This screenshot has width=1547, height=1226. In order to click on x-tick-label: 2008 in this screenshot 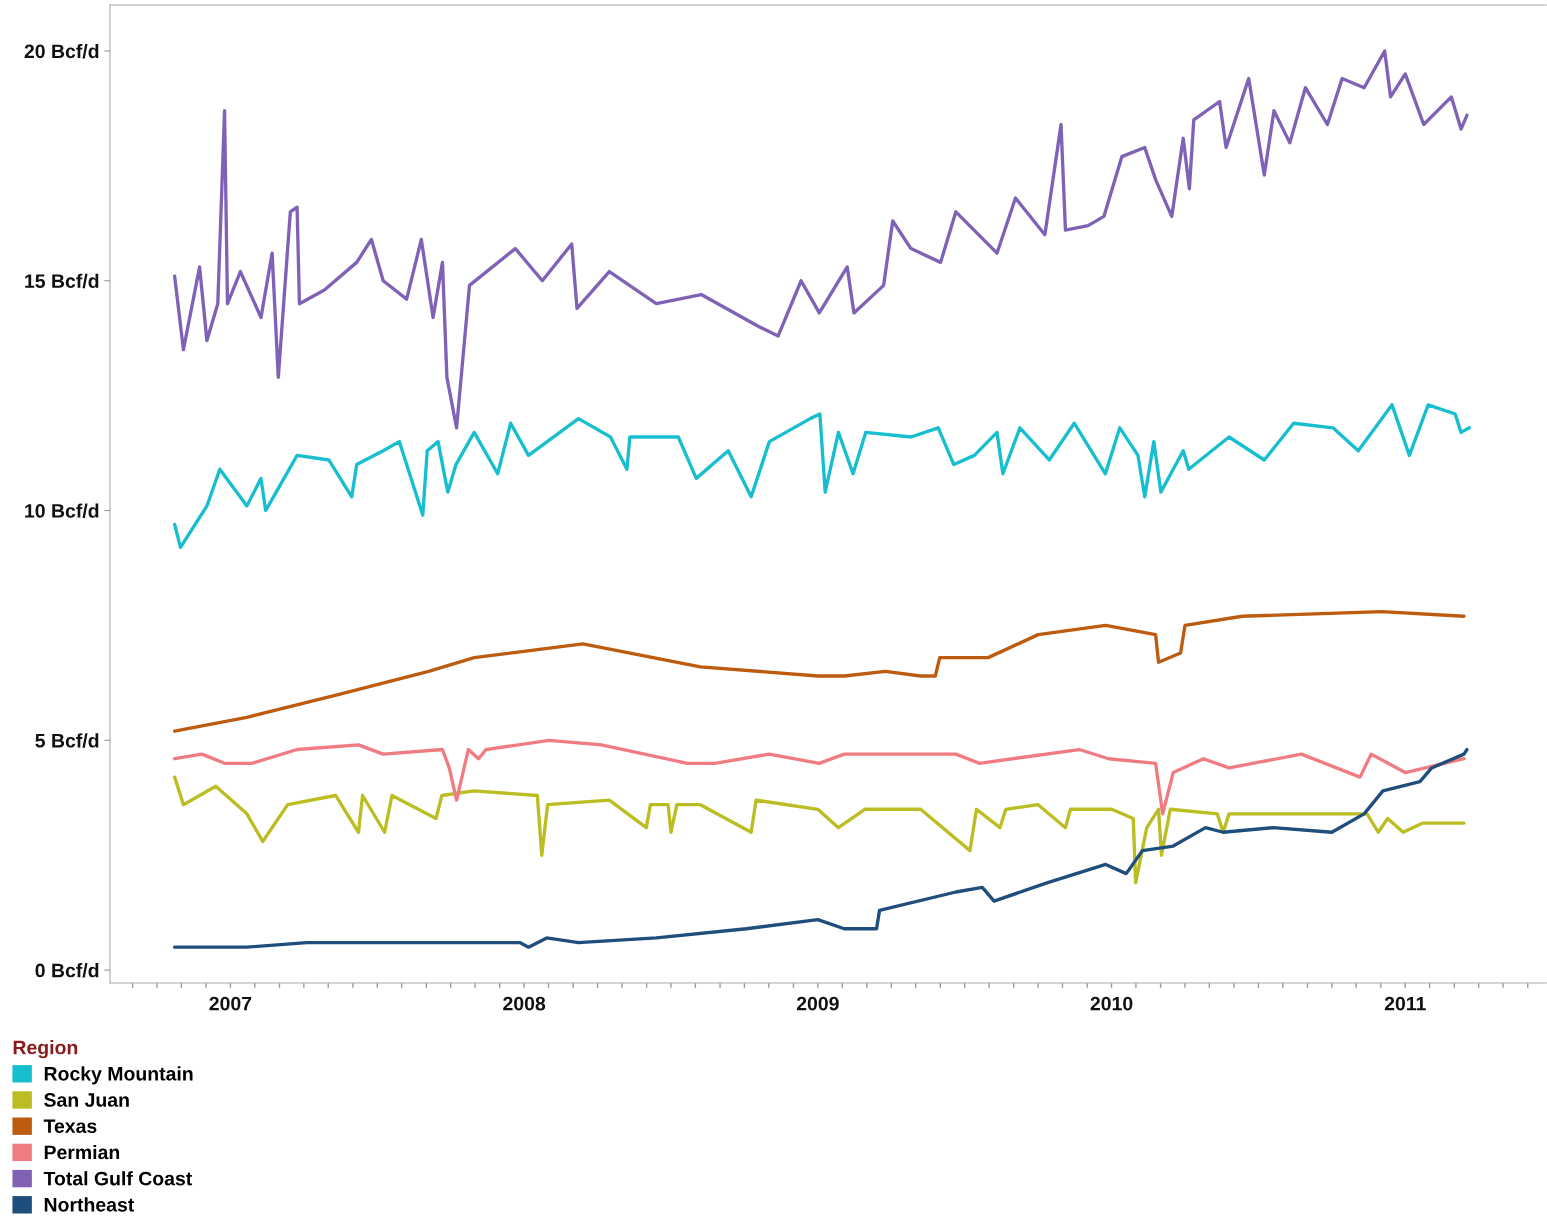, I will do `click(524, 1003)`.